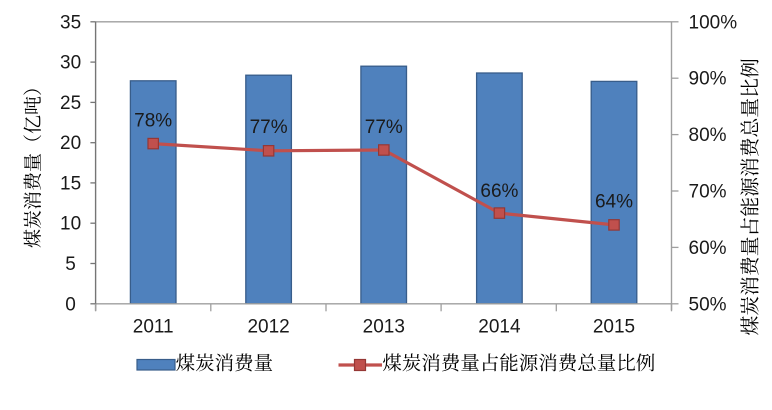 The width and height of the screenshot is (772, 410). Describe the element at coordinates (708, 304) in the screenshot. I see `svg-text: 50%` at that location.